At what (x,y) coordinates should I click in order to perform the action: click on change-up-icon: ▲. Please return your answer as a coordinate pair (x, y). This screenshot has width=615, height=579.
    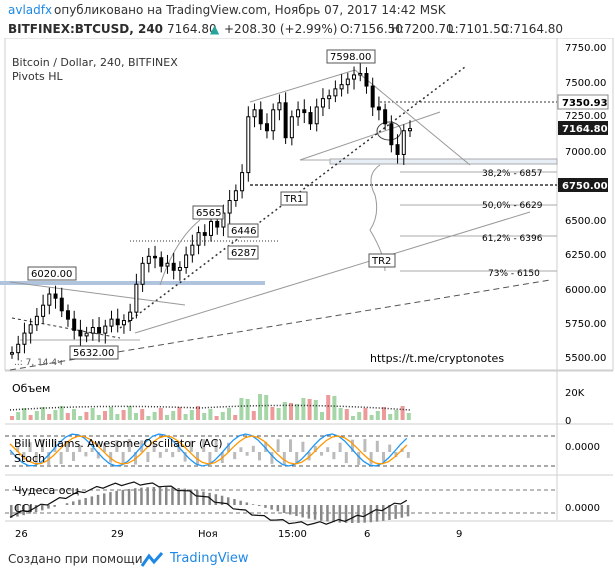
    Looking at the image, I should click on (215, 29).